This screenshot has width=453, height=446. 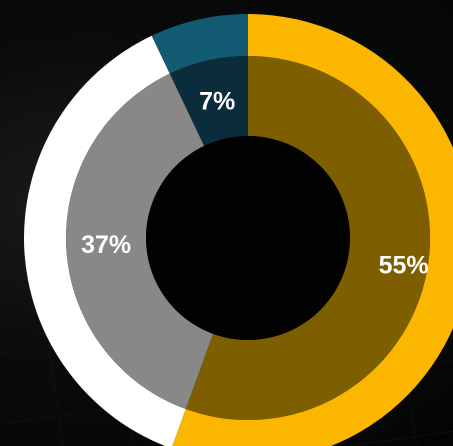 I want to click on slice-label-3: 7%, so click(x=217, y=101).